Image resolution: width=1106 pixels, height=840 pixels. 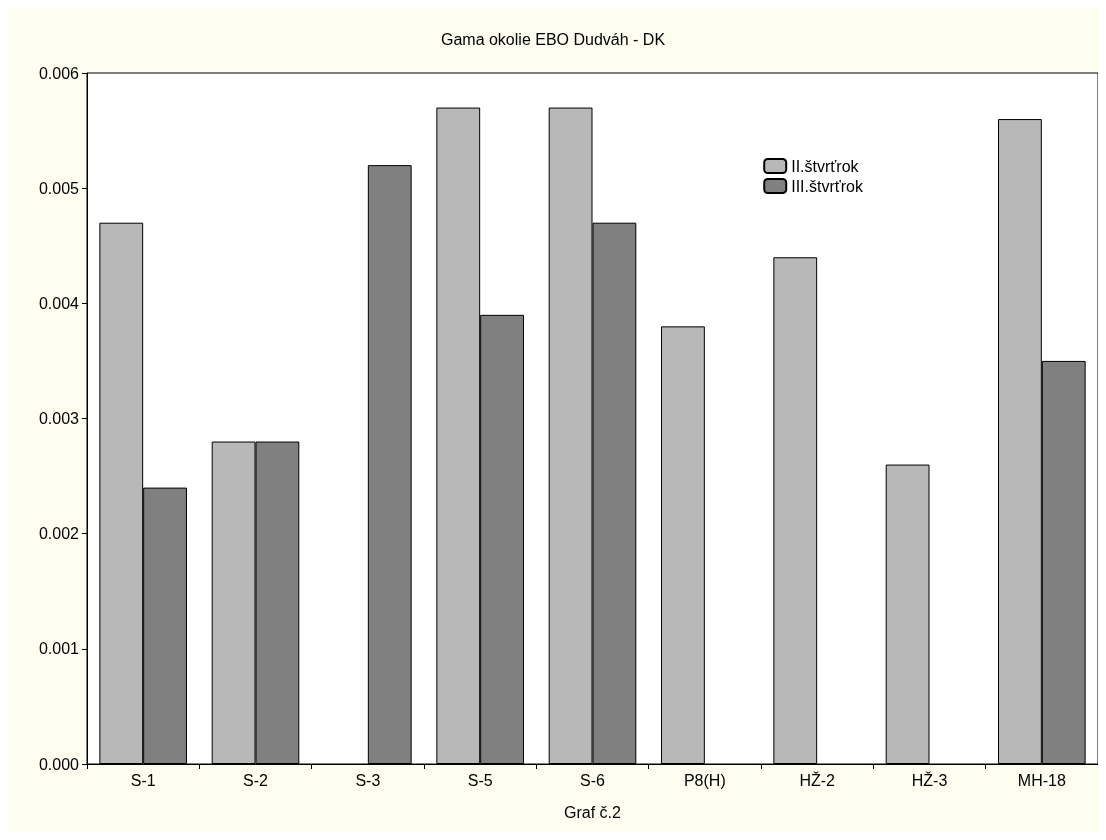 What do you see at coordinates (825, 166) in the screenshot?
I see `legend-label: II.štvrťrok` at bounding box center [825, 166].